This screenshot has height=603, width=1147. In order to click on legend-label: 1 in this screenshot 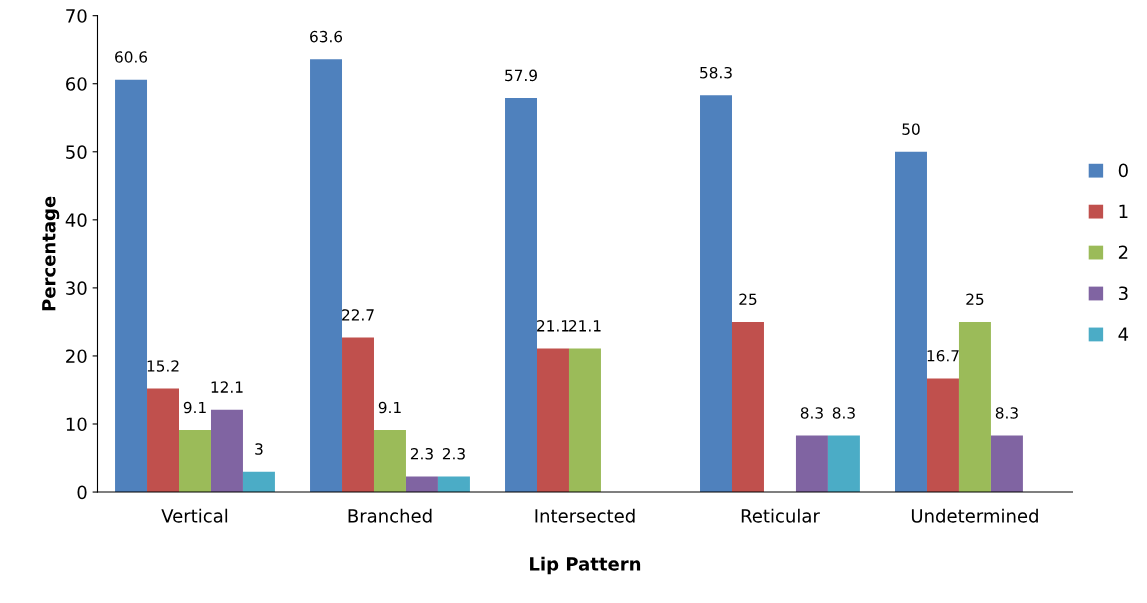, I will do `click(1123, 211)`.